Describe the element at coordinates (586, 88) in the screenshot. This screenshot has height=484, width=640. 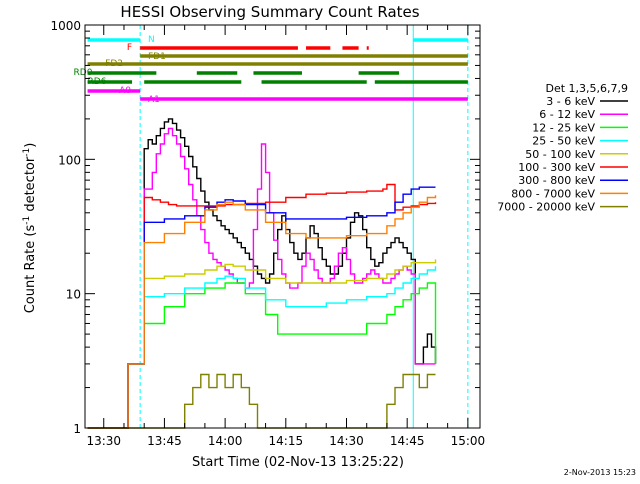
I see `legend-title: Det 1,3,5,6,7,9` at that location.